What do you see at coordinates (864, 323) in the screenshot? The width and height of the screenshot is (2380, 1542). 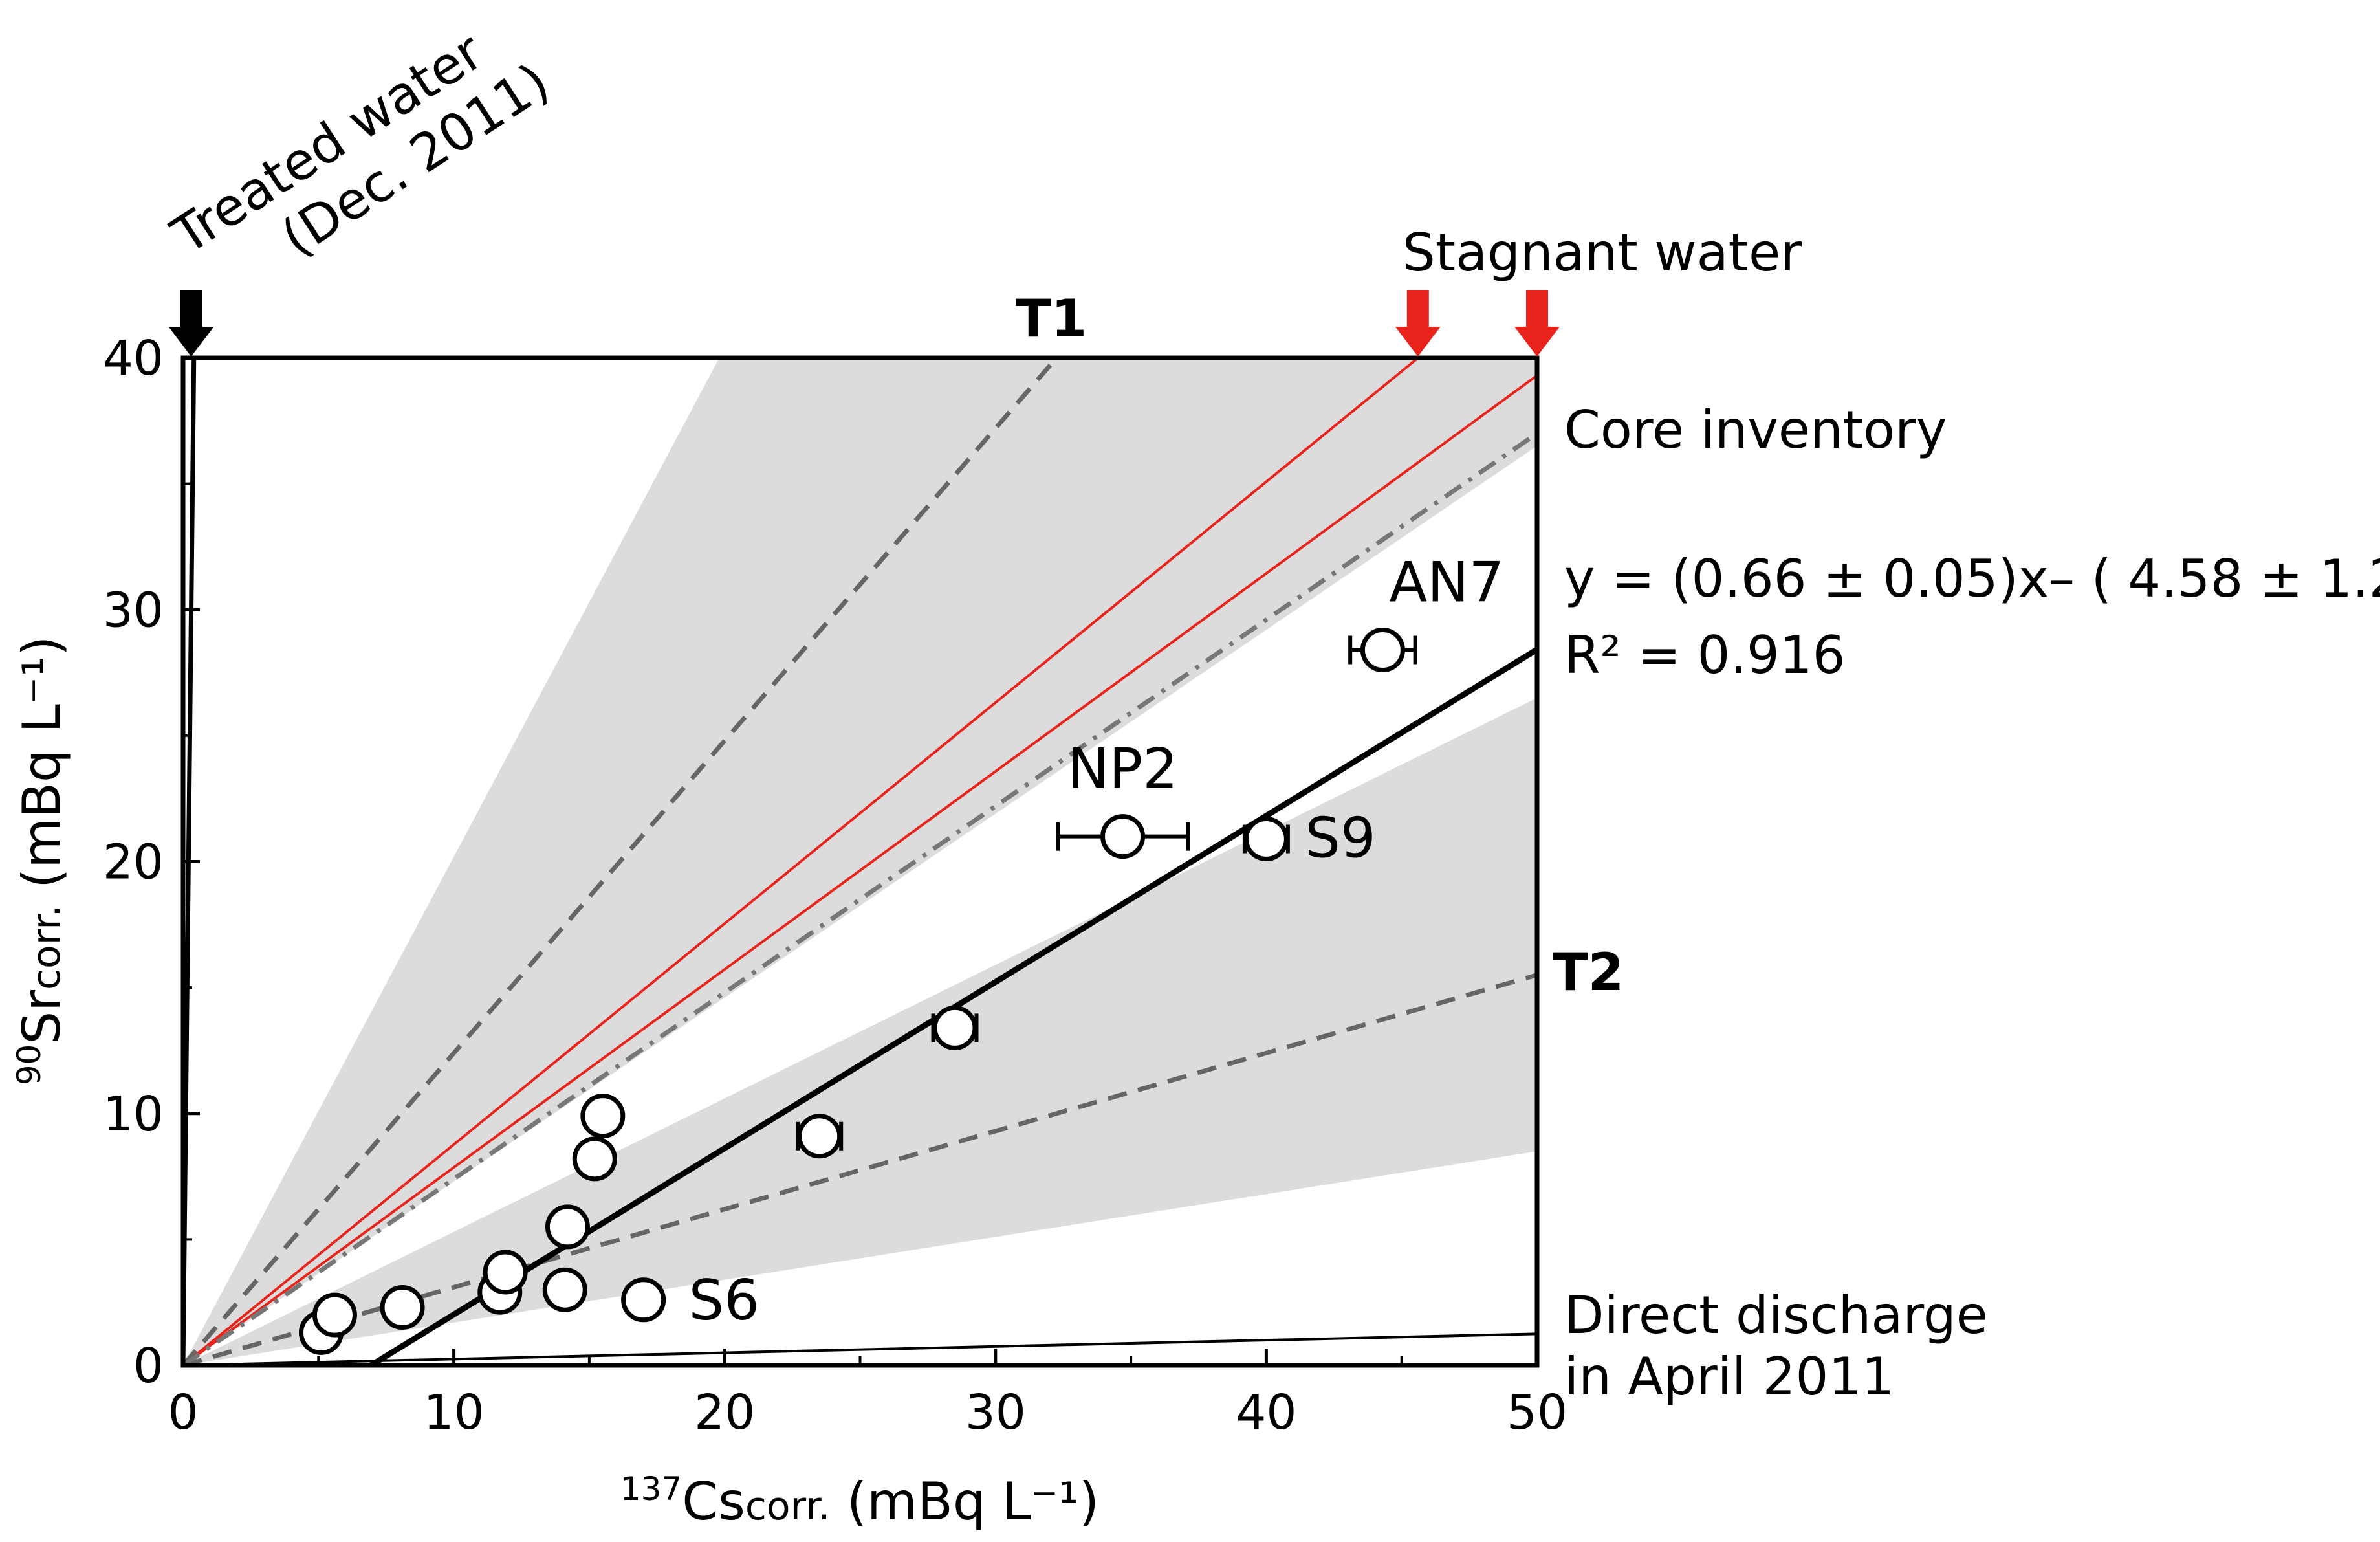 I see `indicator-arrows` at bounding box center [864, 323].